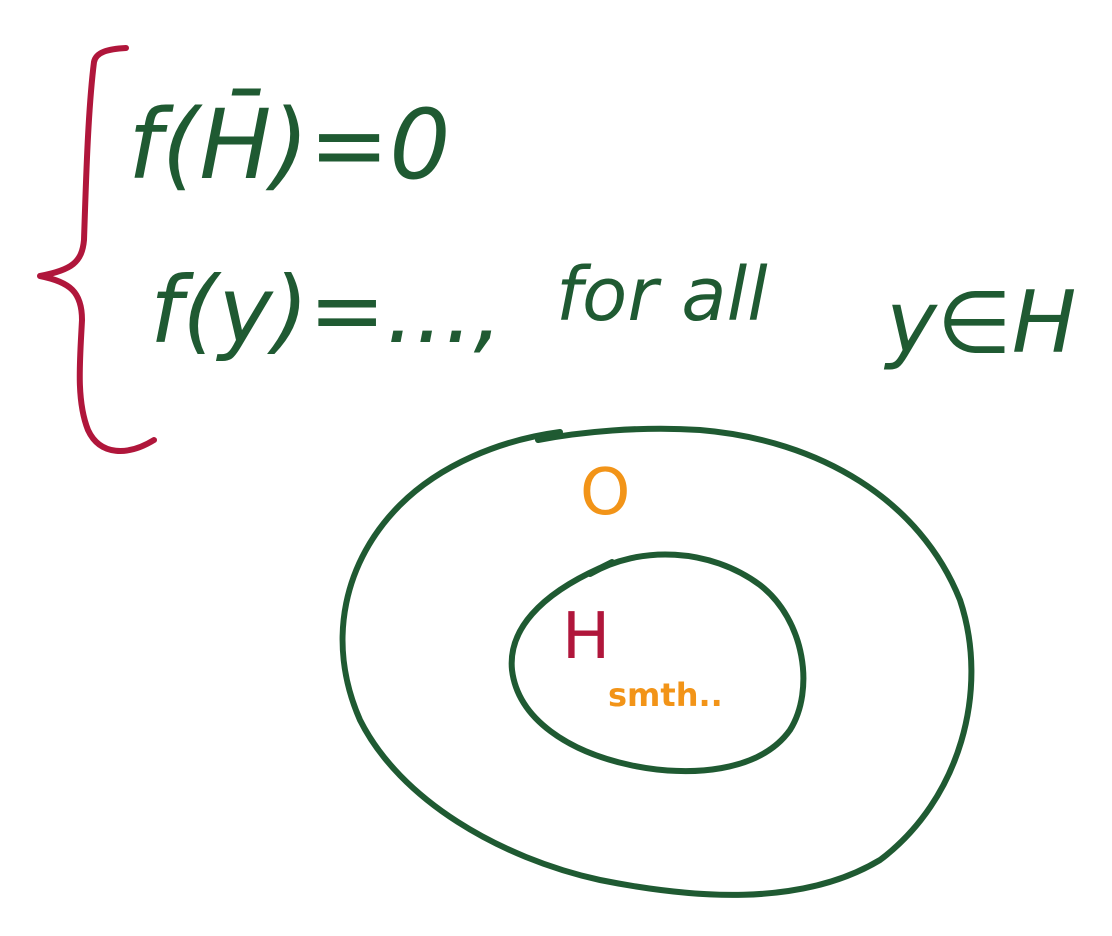 The image size is (1112, 936). I want to click on equation-line-1: f(H̄)=0, so click(289, 145).